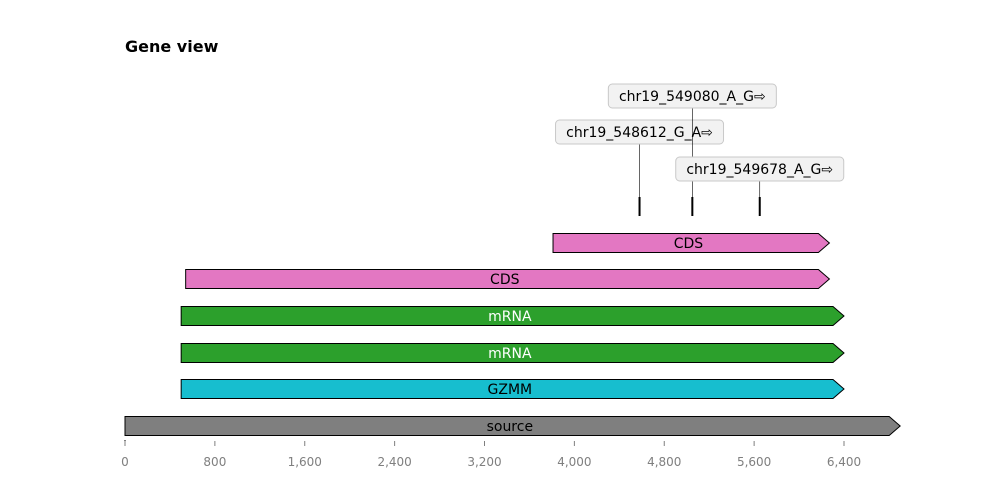 Image resolution: width=1000 pixels, height=500 pixels. I want to click on x-tick-label-8: 6,400, so click(844, 462).